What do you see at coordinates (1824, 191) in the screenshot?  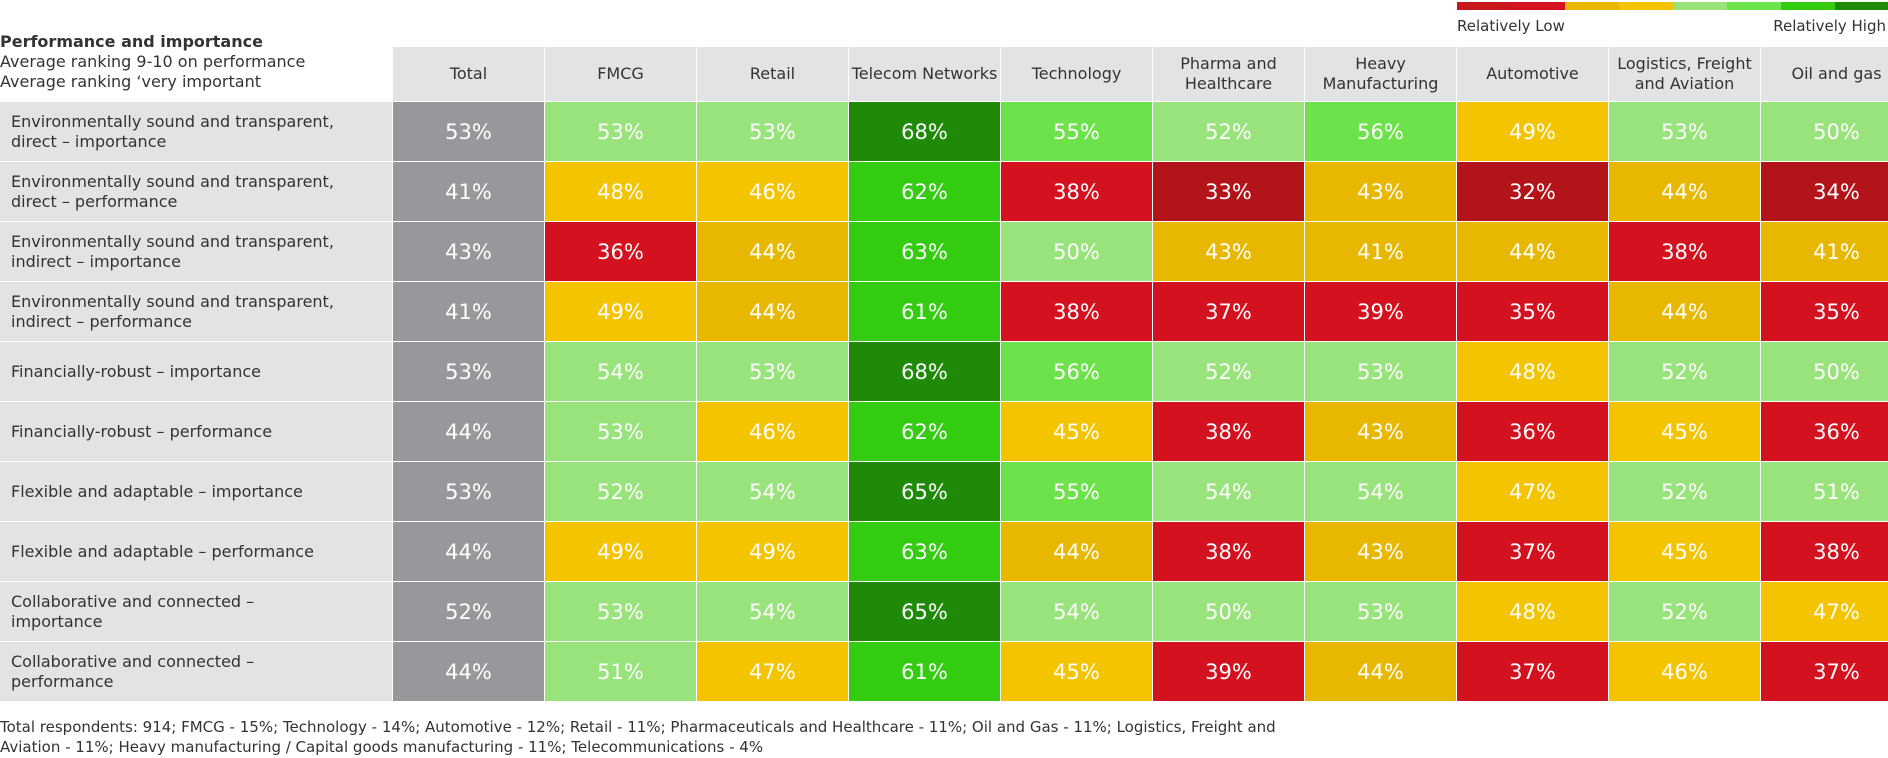 I see `heatmap-cell: 34%` at bounding box center [1824, 191].